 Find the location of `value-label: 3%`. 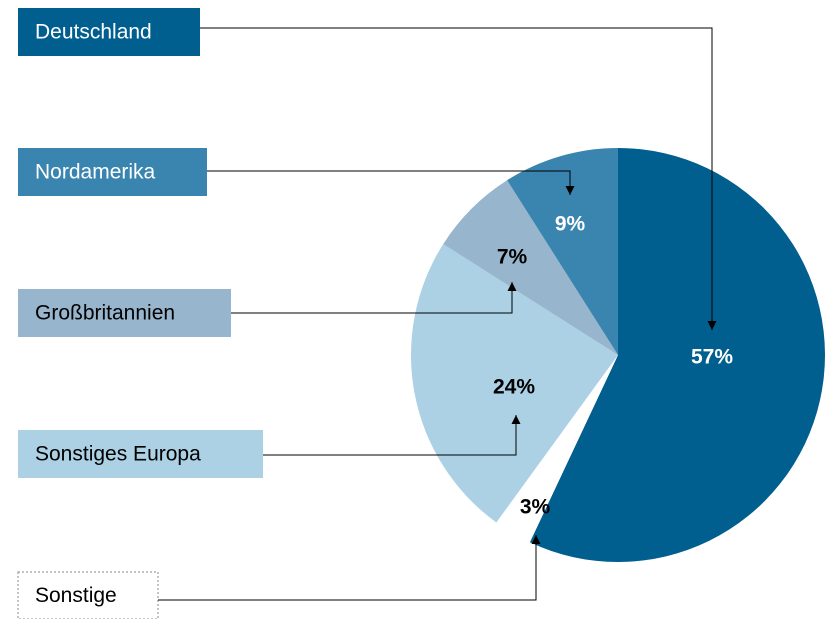

value-label: 3% is located at coordinates (535, 507).